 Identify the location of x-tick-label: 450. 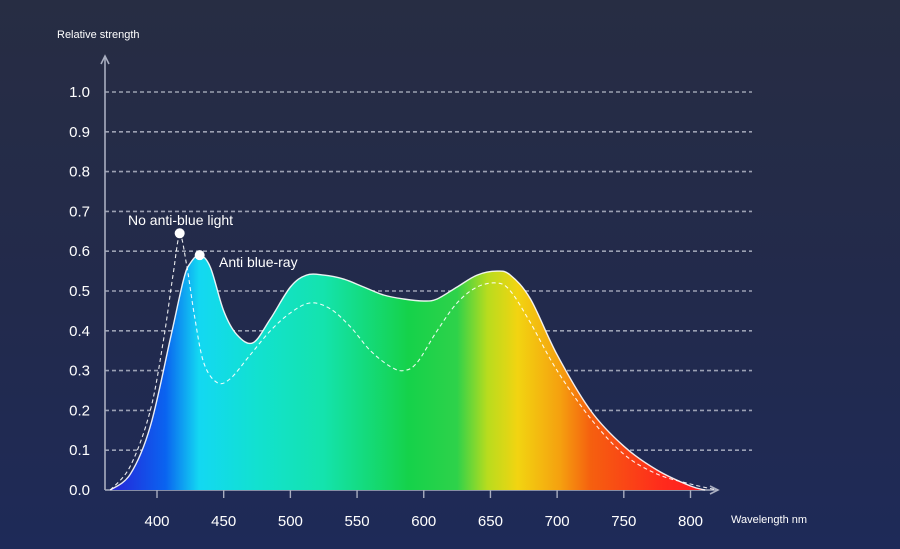
(223, 521).